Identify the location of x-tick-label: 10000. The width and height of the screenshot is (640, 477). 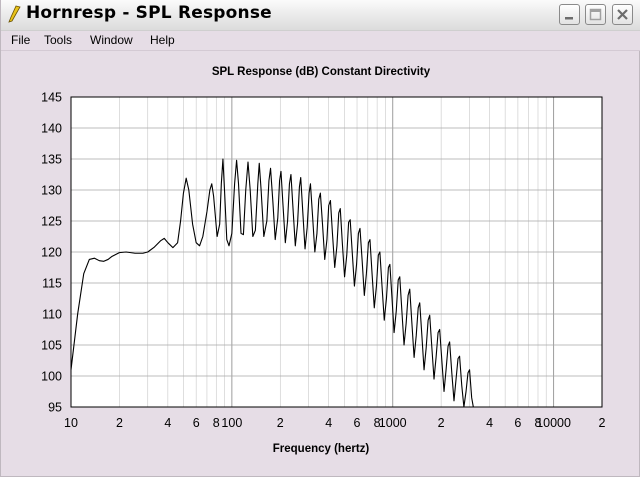
(553, 423).